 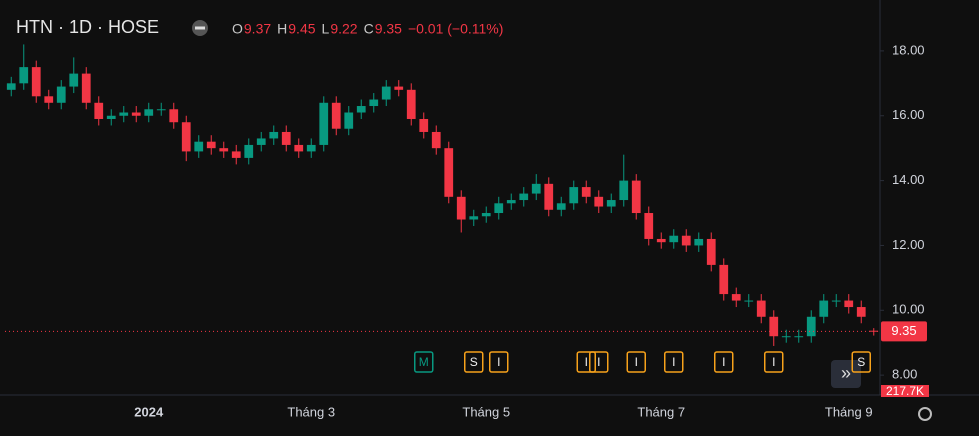 I want to click on collapse-icon, so click(x=200, y=28).